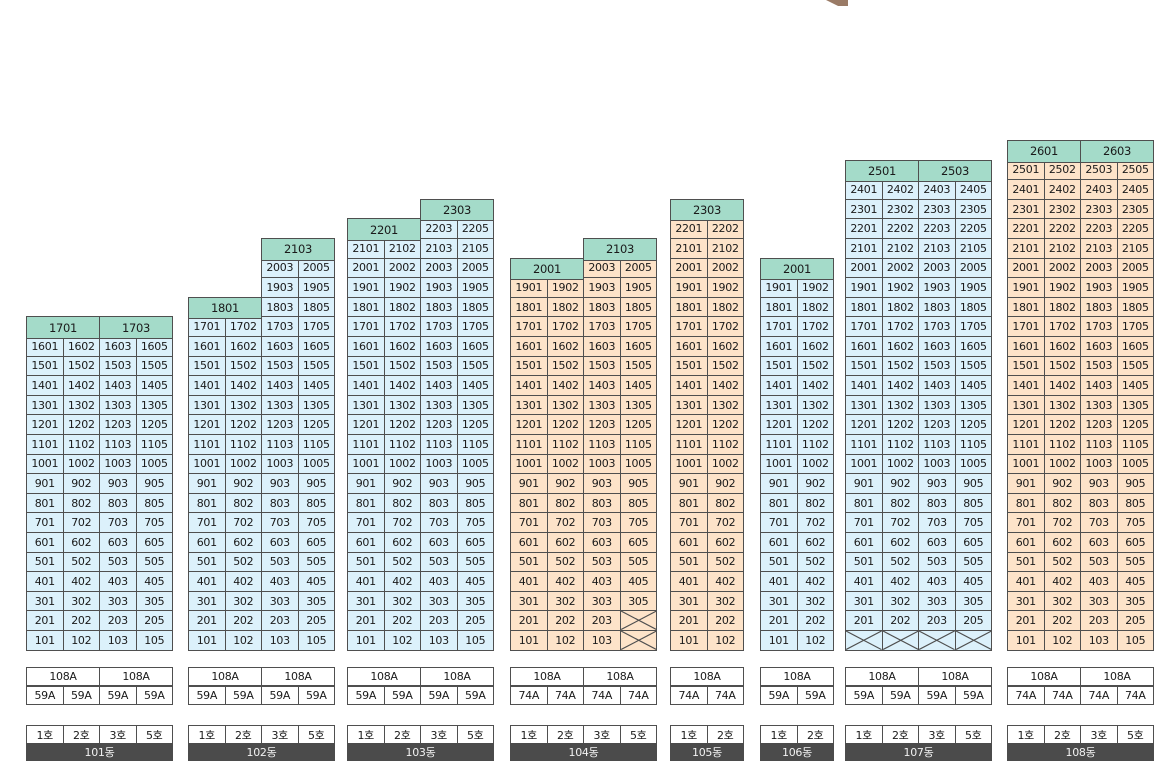 The width and height of the screenshot is (1170, 780). Describe the element at coordinates (243, 522) in the screenshot. I see `unit-cell: 702` at that location.